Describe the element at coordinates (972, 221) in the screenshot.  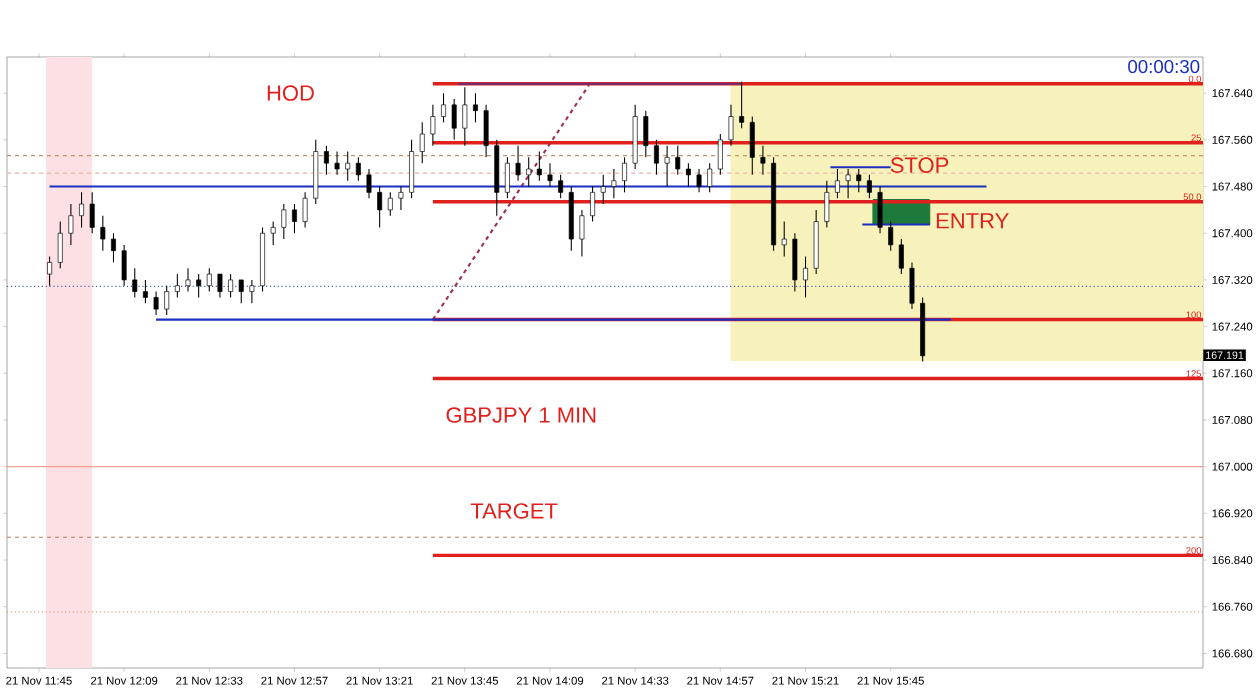
I see `annotation: ENTRY` at that location.